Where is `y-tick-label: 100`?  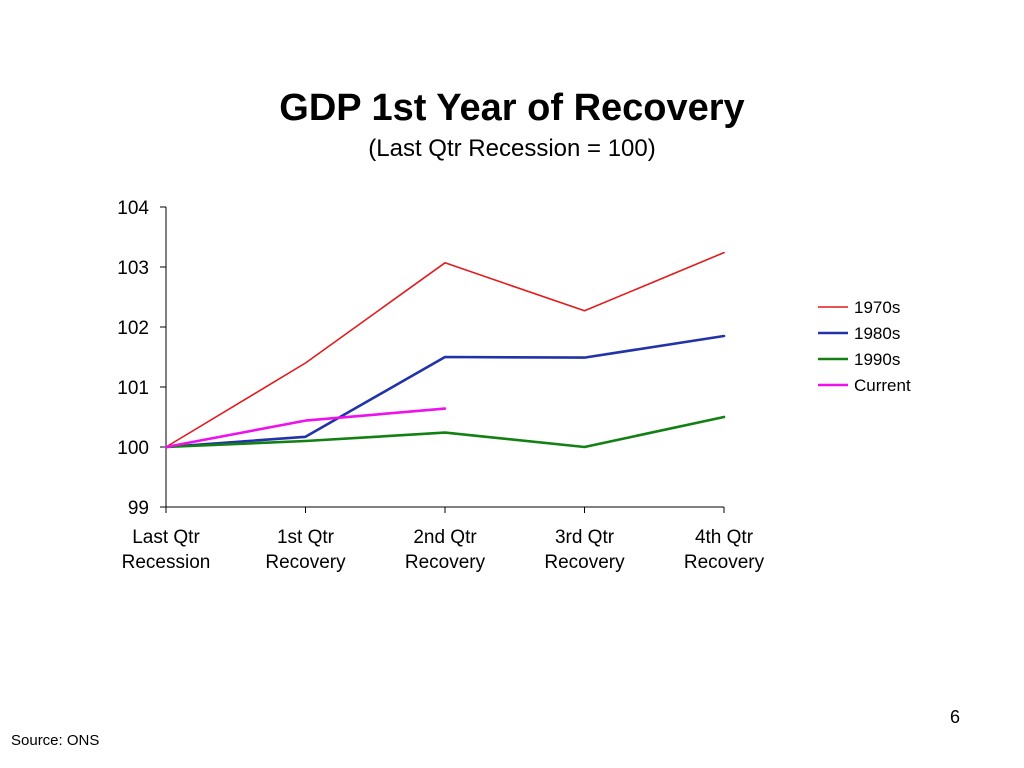
y-tick-label: 100 is located at coordinates (133, 448).